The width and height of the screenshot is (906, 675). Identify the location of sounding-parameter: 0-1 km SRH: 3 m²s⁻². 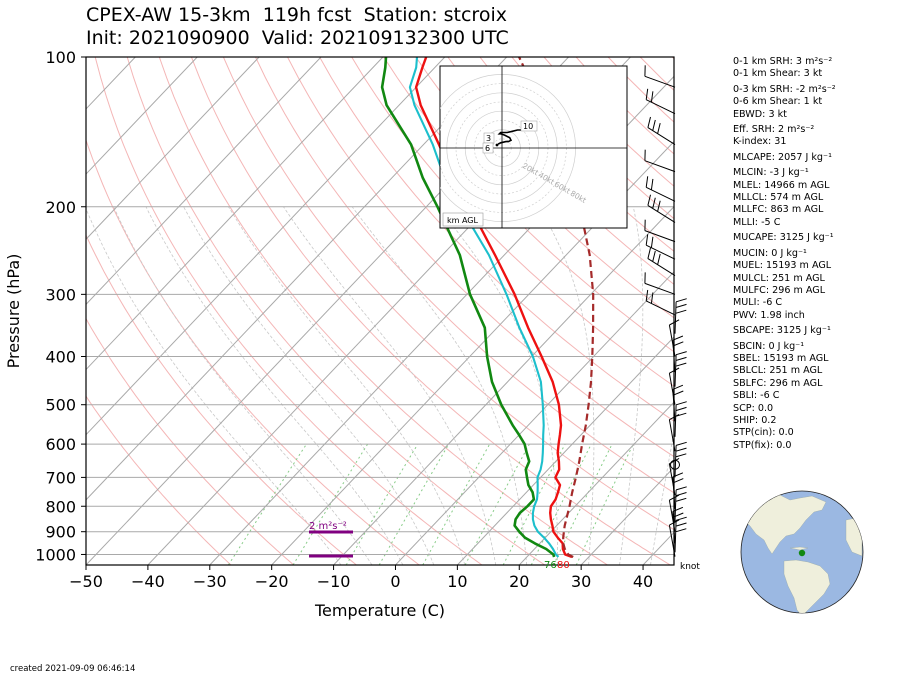
(783, 61).